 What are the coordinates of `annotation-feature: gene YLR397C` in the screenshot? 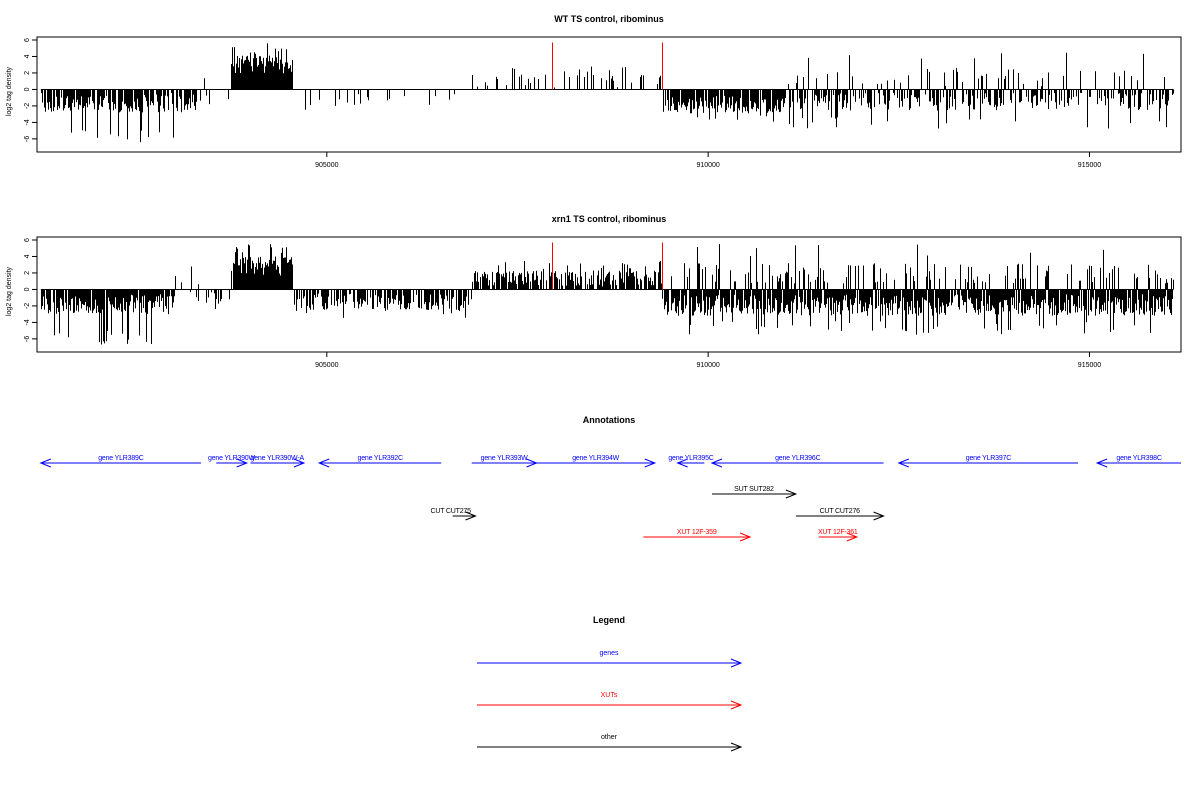 It's located at (988, 461).